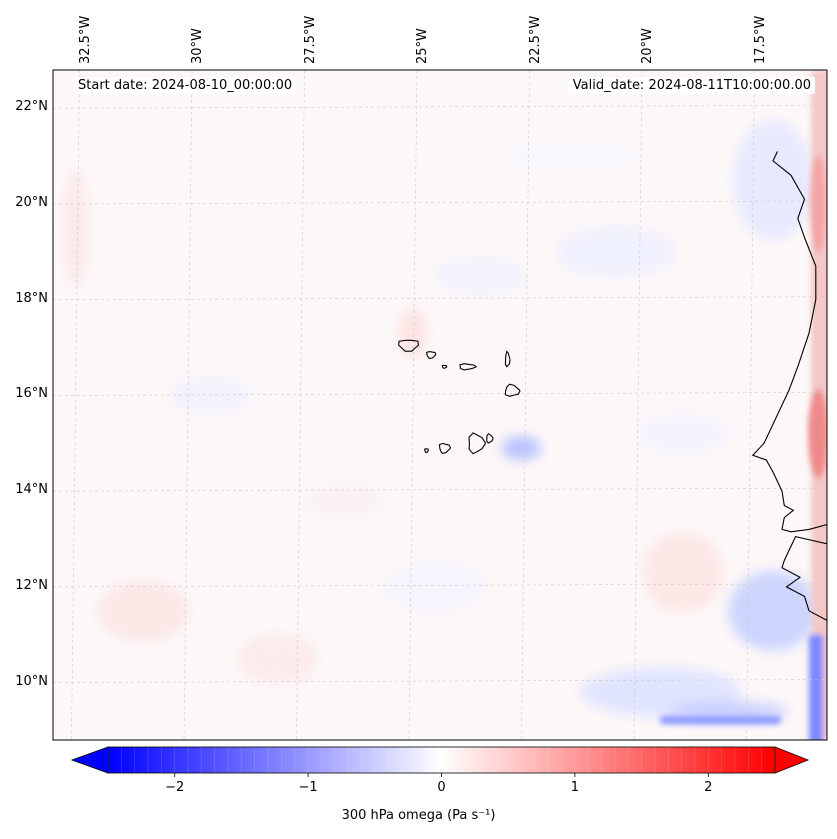 This screenshot has width=837, height=839. Describe the element at coordinates (760, 39) in the screenshot. I see `lon-tick-label: 17.5°W` at that location.